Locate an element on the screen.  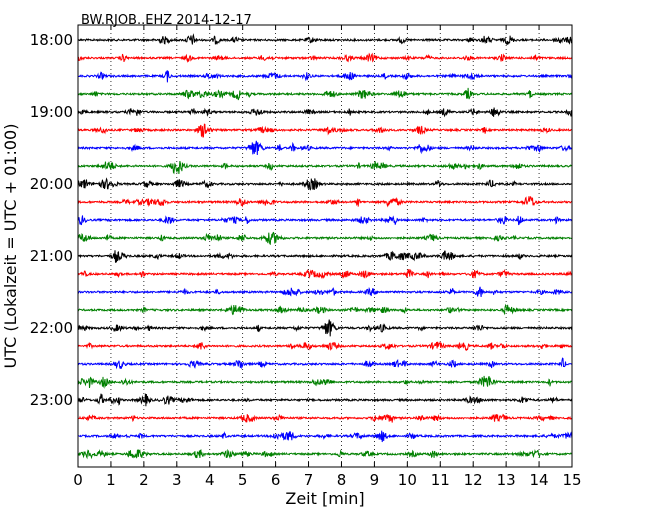
y-tick-label: 21:00 is located at coordinates (51, 256).